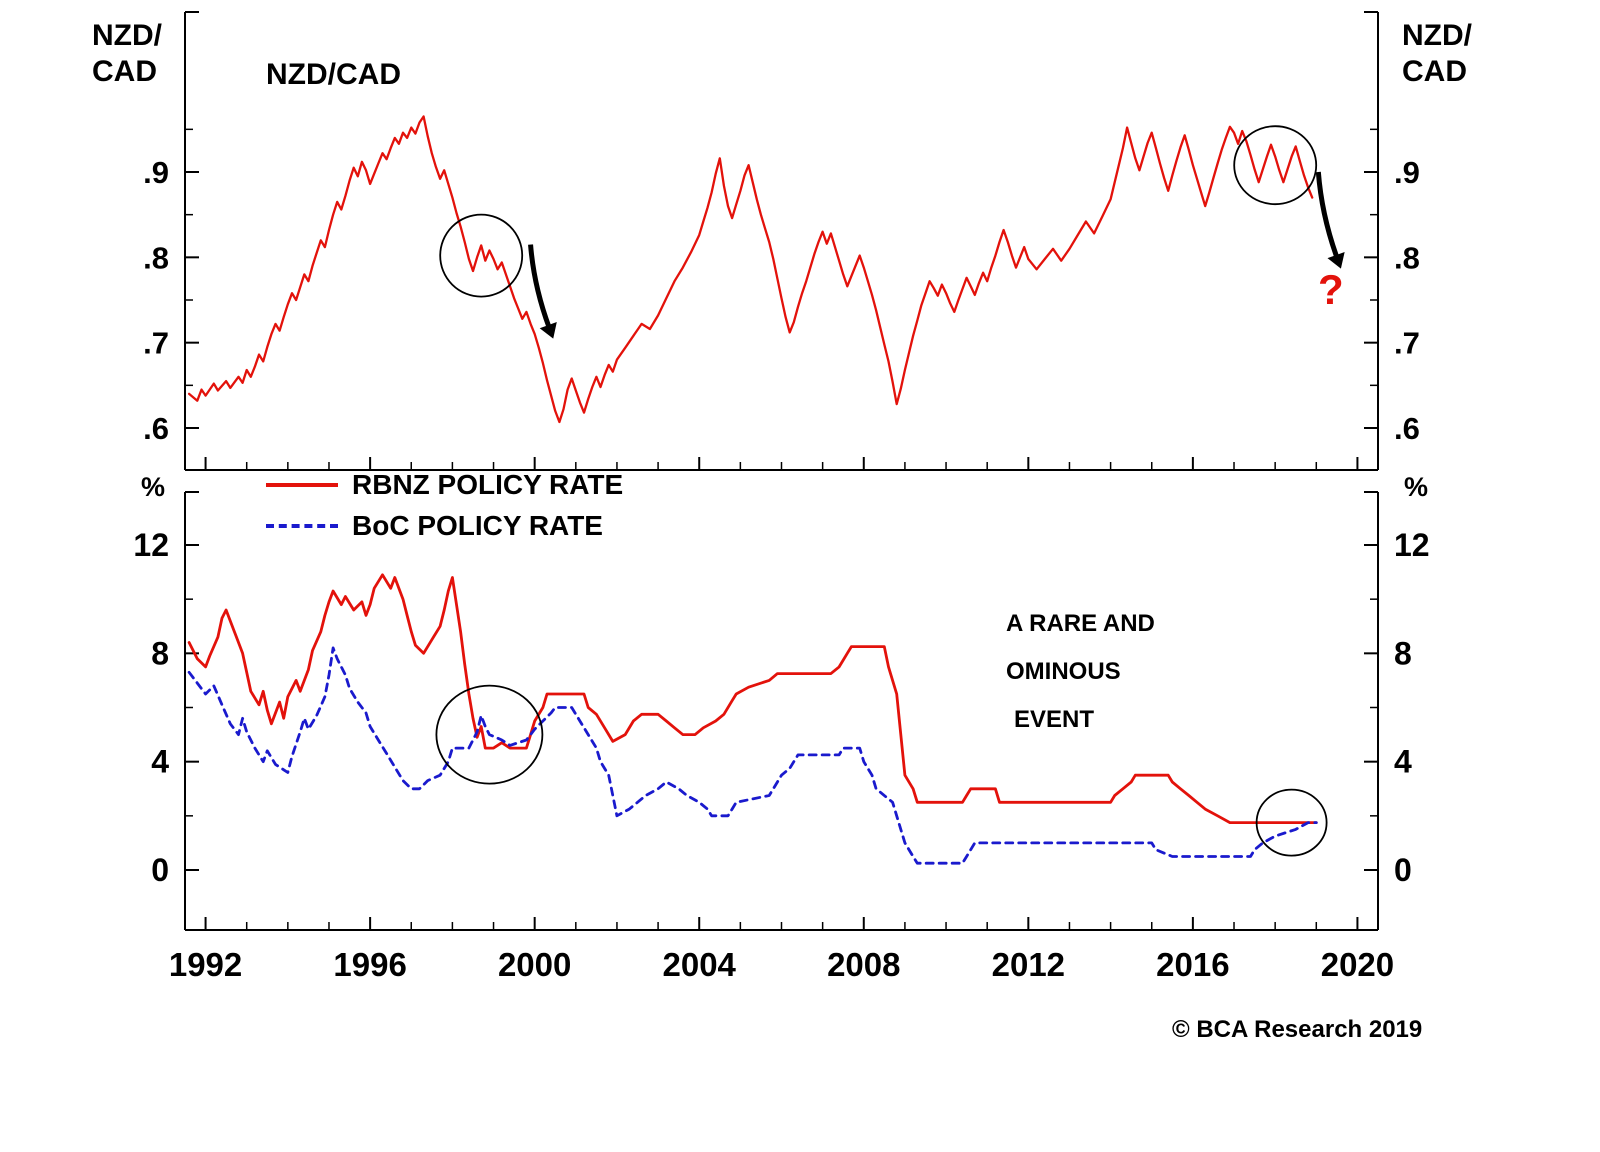 The image size is (1600, 1152). What do you see at coordinates (488, 484) in the screenshot?
I see `legend-label-rbnz: RBNZ POLICY RATE` at bounding box center [488, 484].